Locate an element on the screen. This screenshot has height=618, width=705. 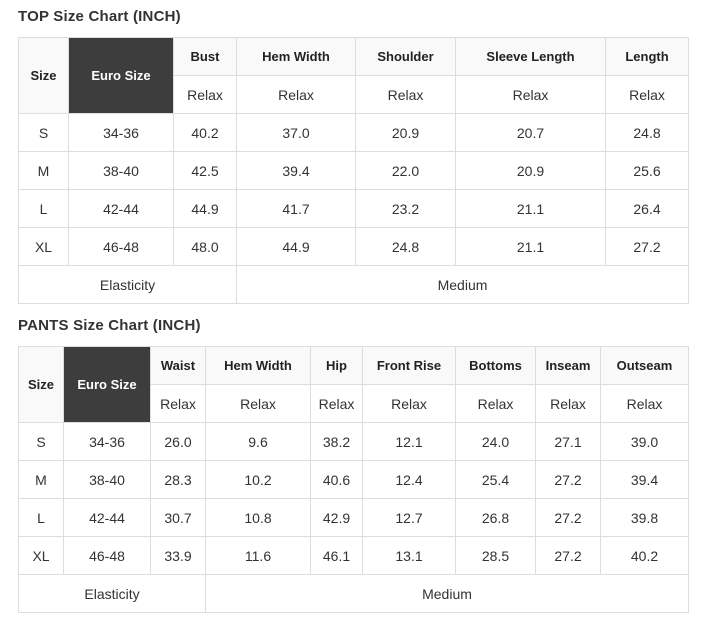
value-cell: 39.0 is located at coordinates (644, 441).